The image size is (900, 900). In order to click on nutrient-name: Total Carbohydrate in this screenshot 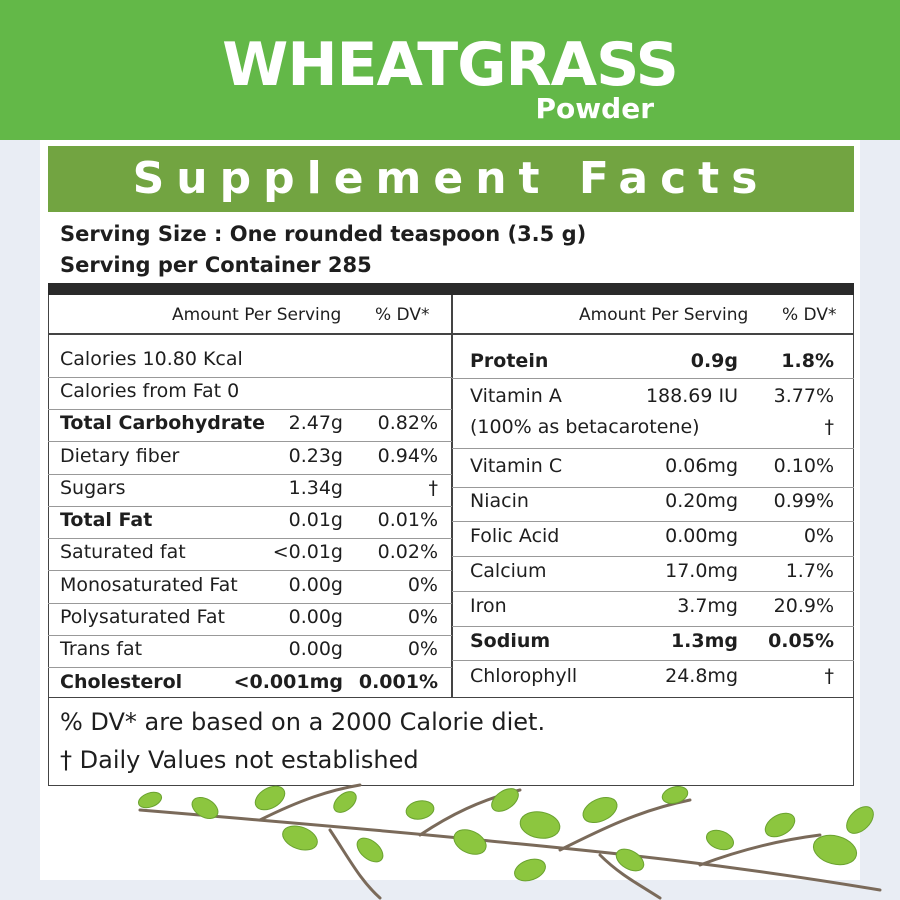, I will do `click(162, 423)`.